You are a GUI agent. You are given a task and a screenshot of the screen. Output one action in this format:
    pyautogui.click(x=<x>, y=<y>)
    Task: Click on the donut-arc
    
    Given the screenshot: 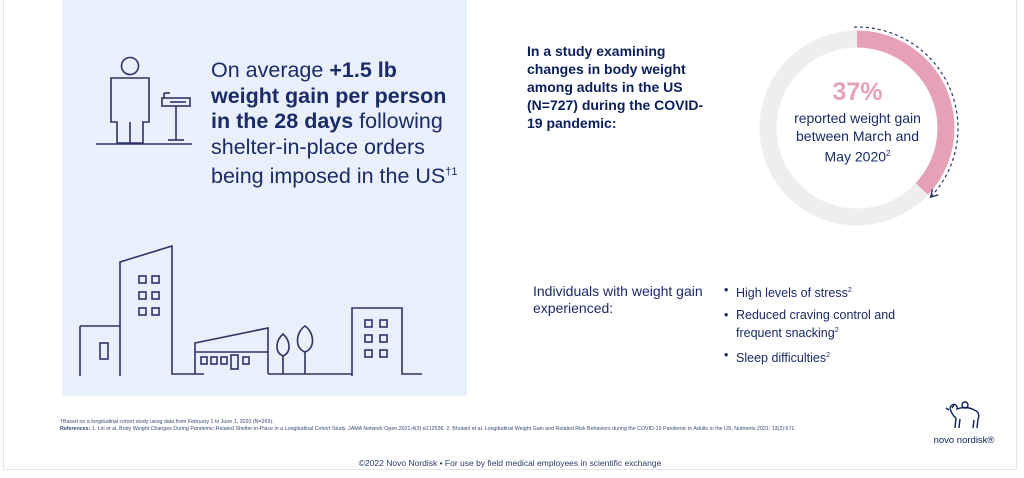 What is the action you would take?
    pyautogui.click(x=857, y=128)
    